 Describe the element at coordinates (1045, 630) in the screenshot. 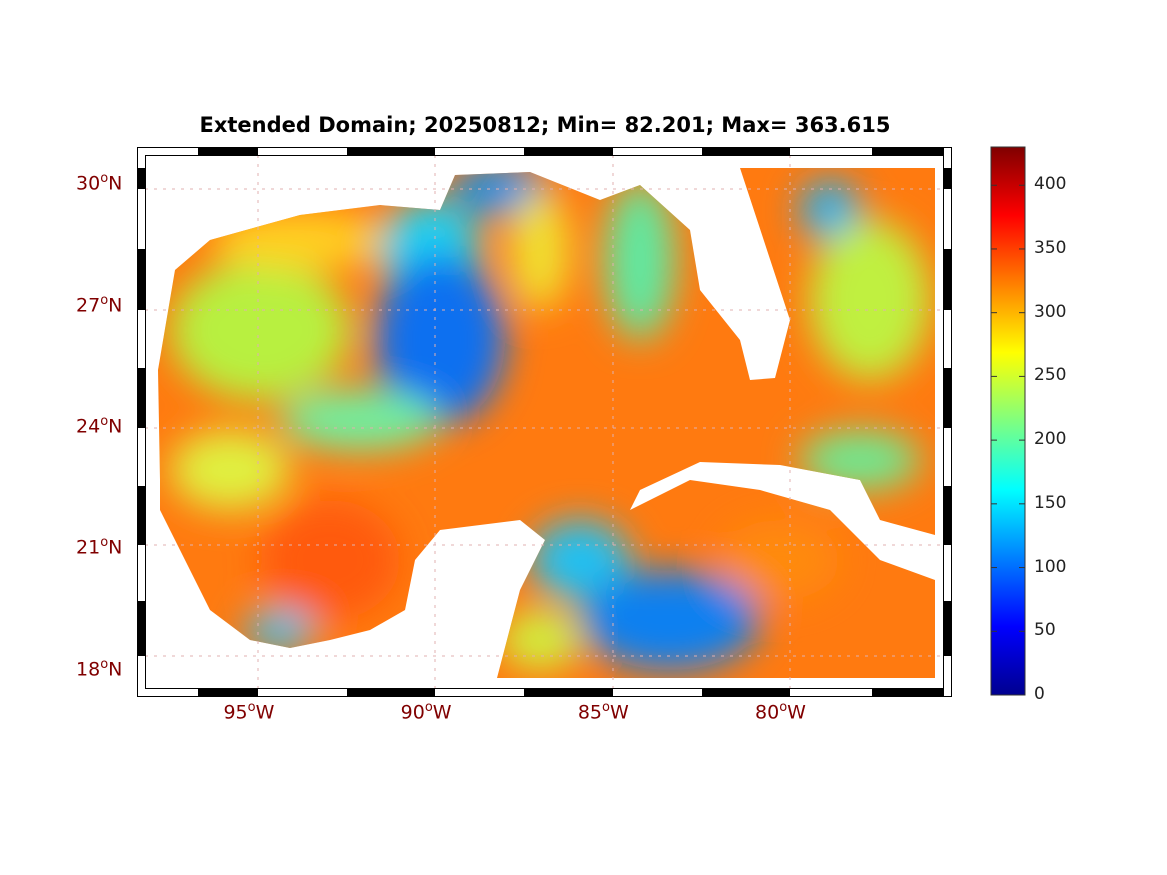

I see `colorbar-tick-label: 50` at that location.